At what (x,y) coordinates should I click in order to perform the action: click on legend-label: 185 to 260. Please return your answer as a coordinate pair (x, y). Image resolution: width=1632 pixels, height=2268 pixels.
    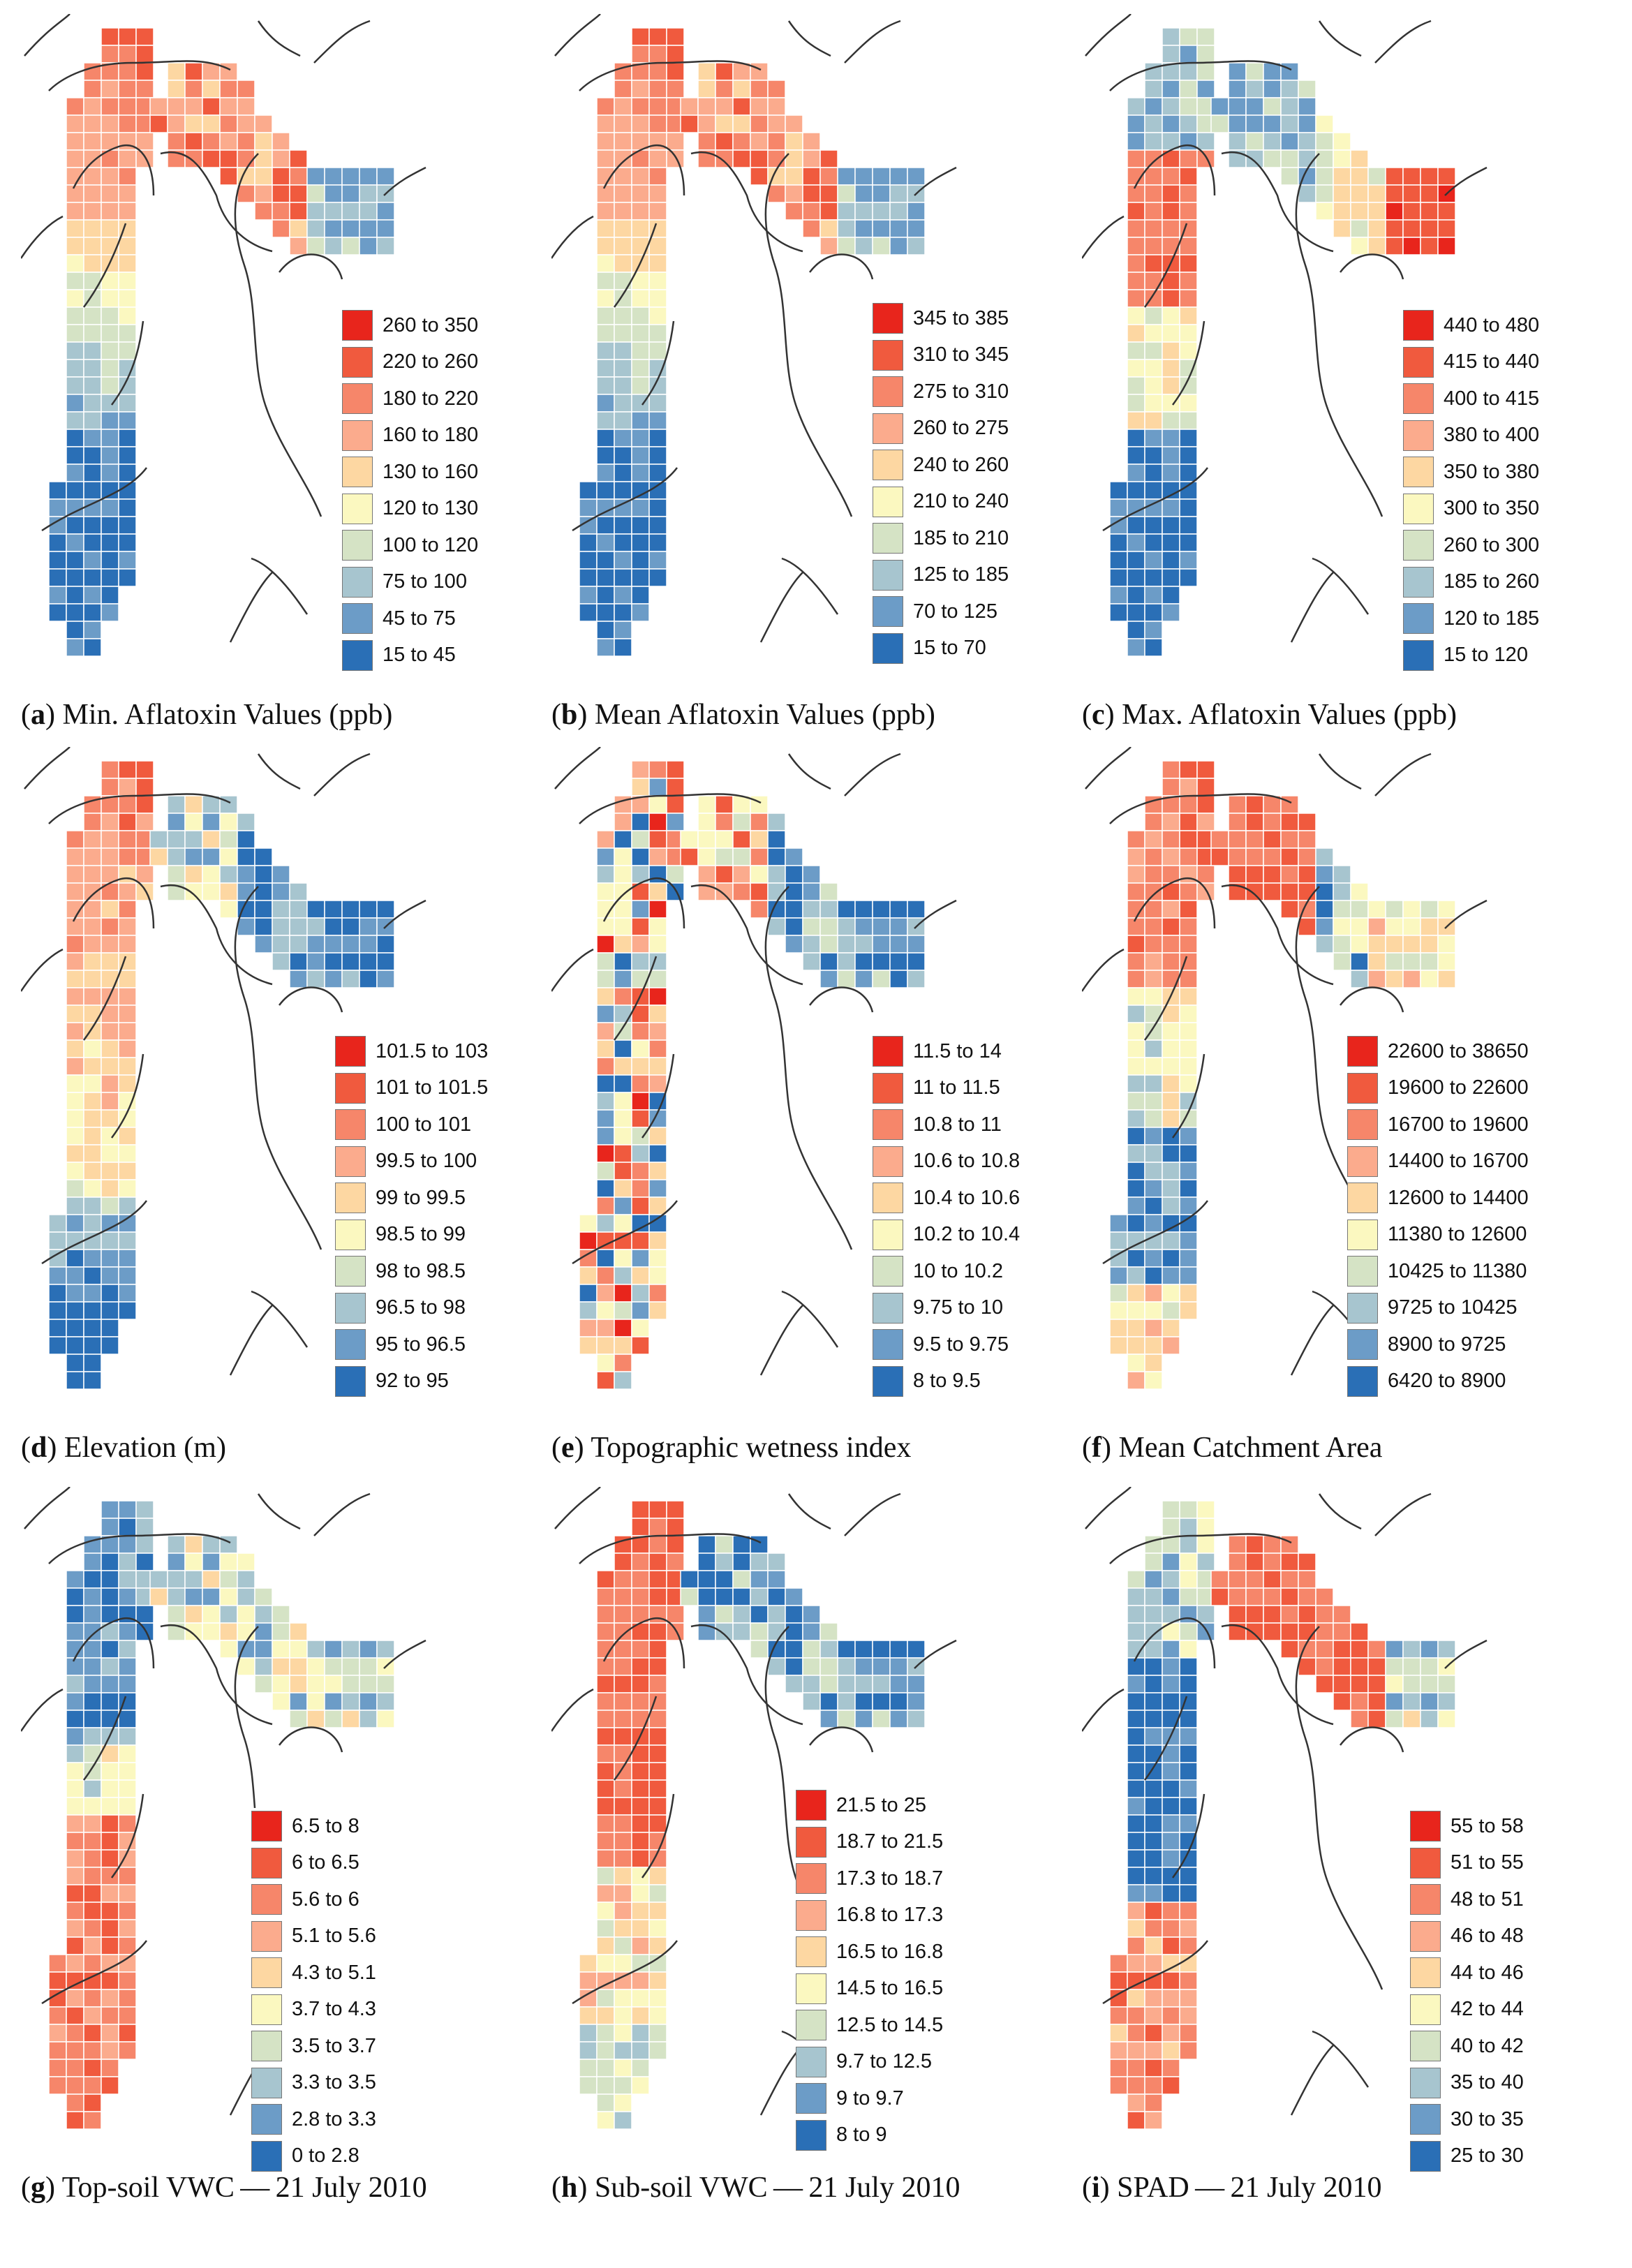
    Looking at the image, I should click on (1492, 581).